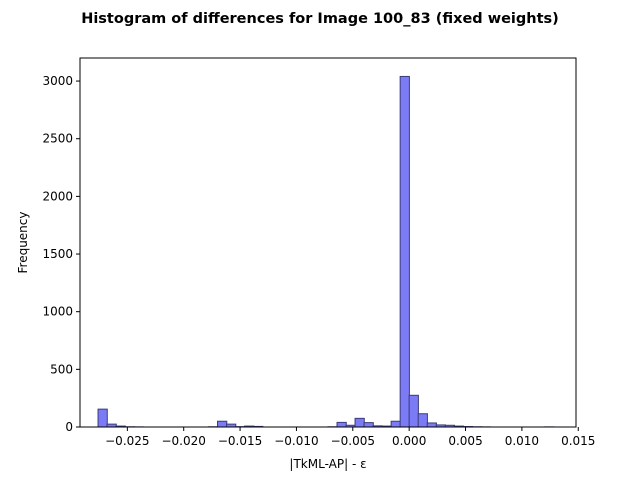 This screenshot has height=480, width=640. Describe the element at coordinates (61, 369) in the screenshot. I see `y-tick-label: 500` at that location.